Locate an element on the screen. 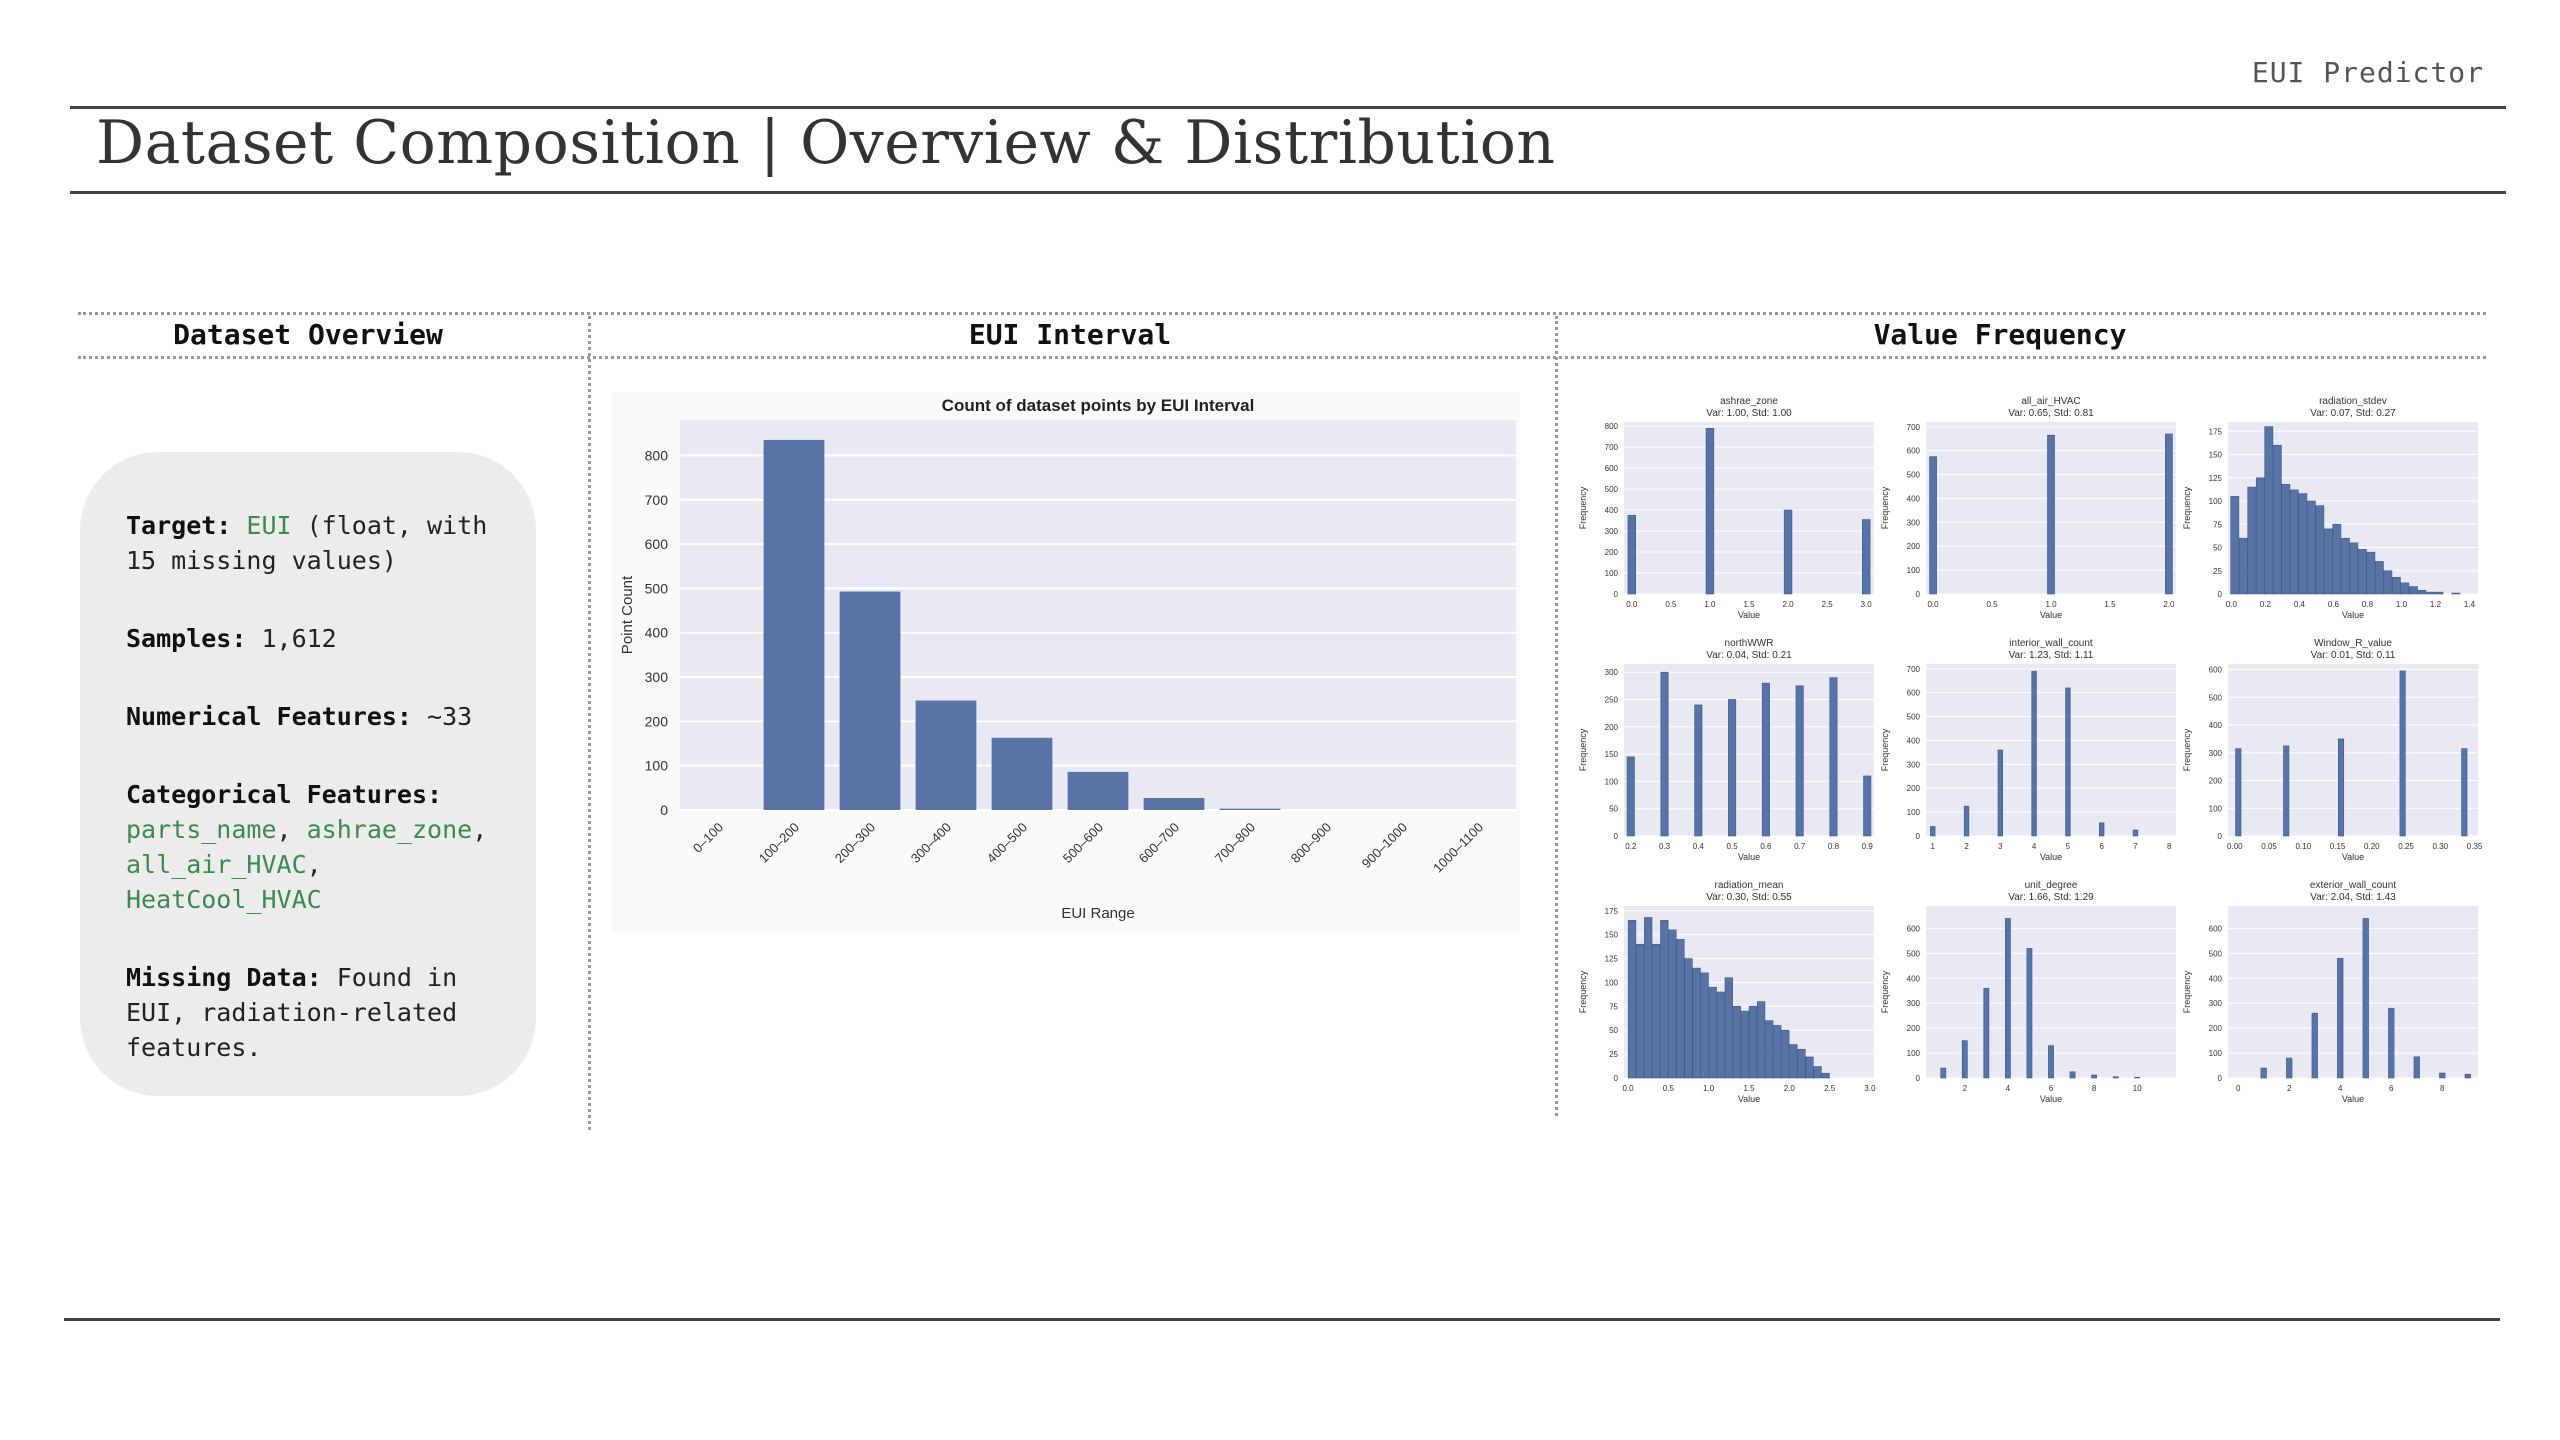 This screenshot has height=1440, width=2560. mini-y-tick-label: 150 is located at coordinates (1612, 935).